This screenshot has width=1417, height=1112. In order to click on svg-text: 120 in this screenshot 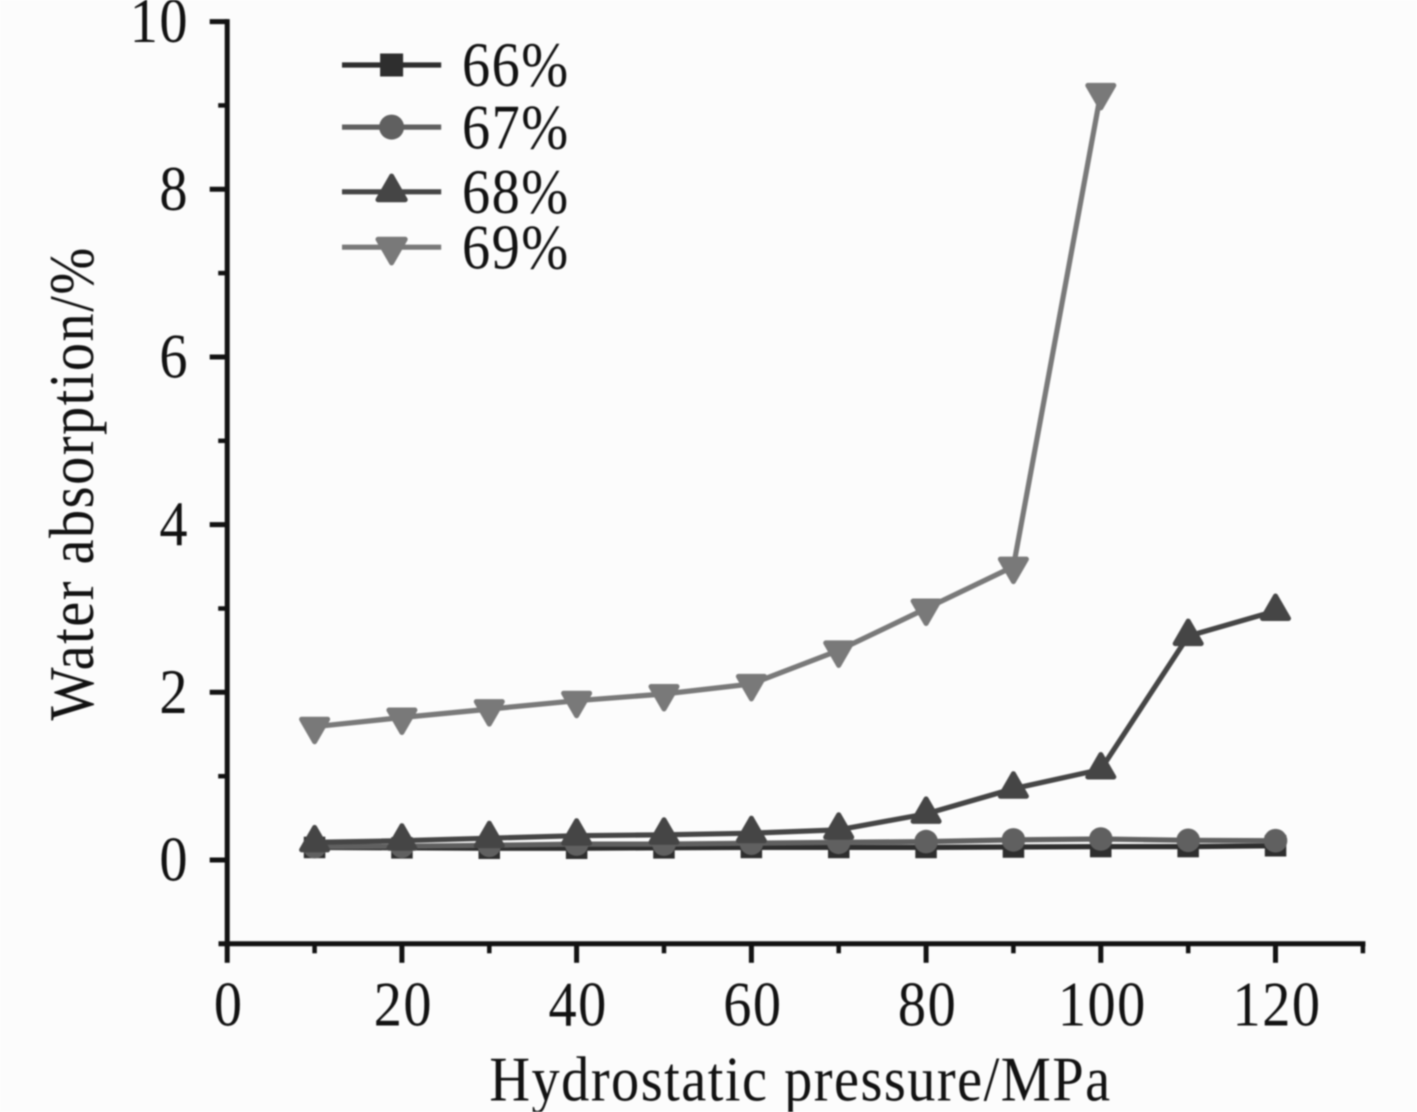, I will do `click(1277, 1004)`.